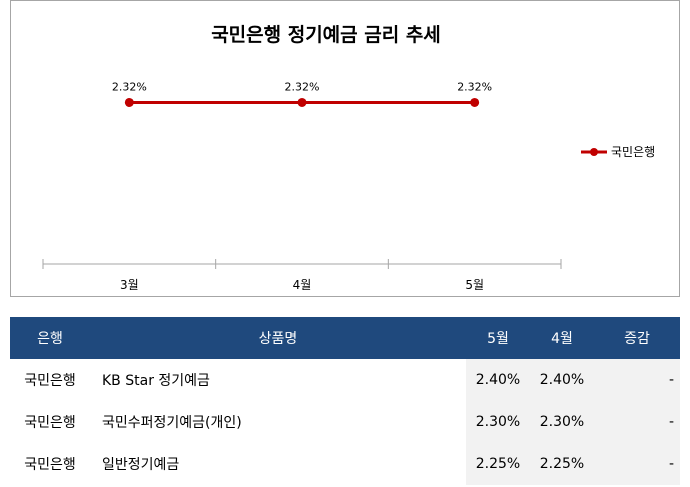  Describe the element at coordinates (326, 35) in the screenshot. I see `chart-title: 국민은행 정기예금 금리 추세` at that location.